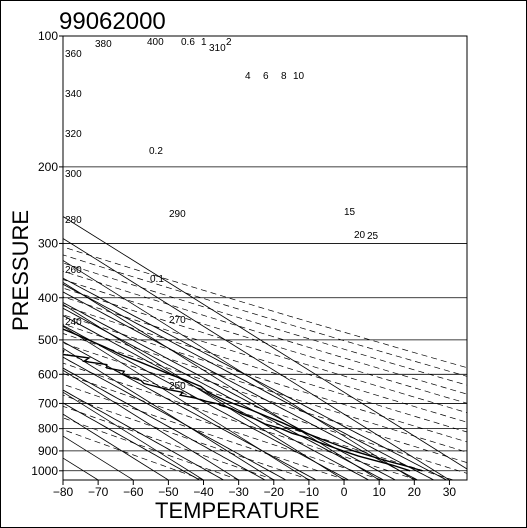  What do you see at coordinates (63, 492) in the screenshot?
I see `x-tick-label: −80` at bounding box center [63, 492].